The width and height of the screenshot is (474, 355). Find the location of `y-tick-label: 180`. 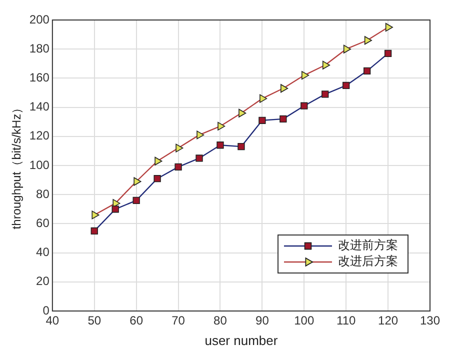

y-tick-label: 180 is located at coordinates (39, 48).